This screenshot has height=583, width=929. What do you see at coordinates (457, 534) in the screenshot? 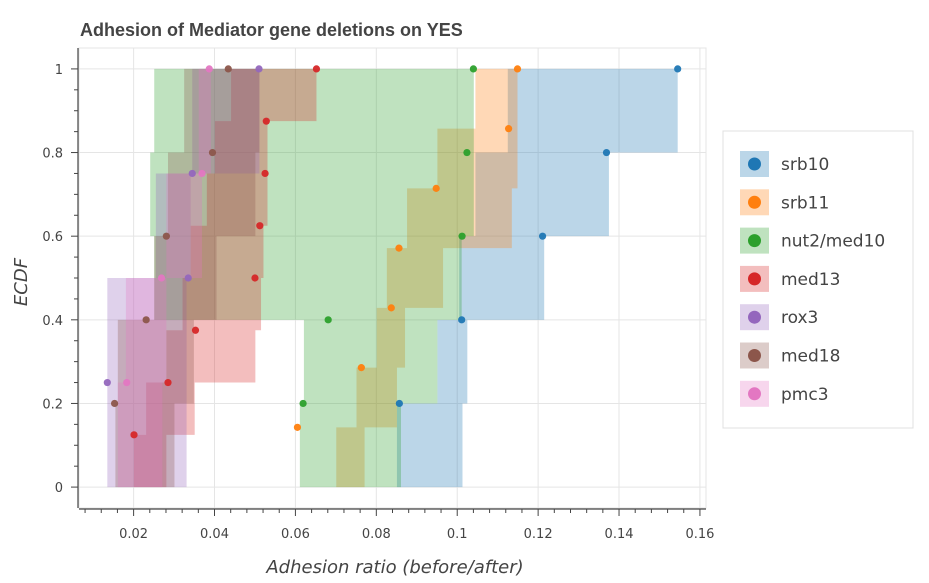
I see `x-tick-label-4: 0.1` at bounding box center [457, 534].